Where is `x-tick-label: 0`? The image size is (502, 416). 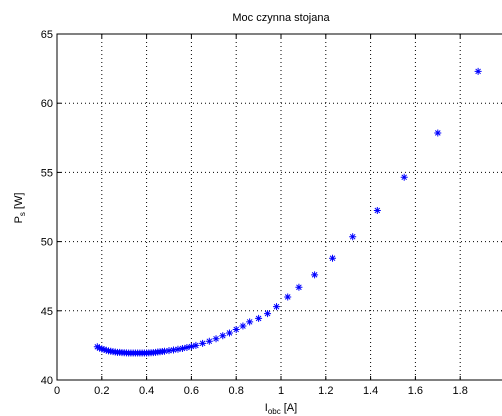 x-tick-label: 0 is located at coordinates (57, 391).